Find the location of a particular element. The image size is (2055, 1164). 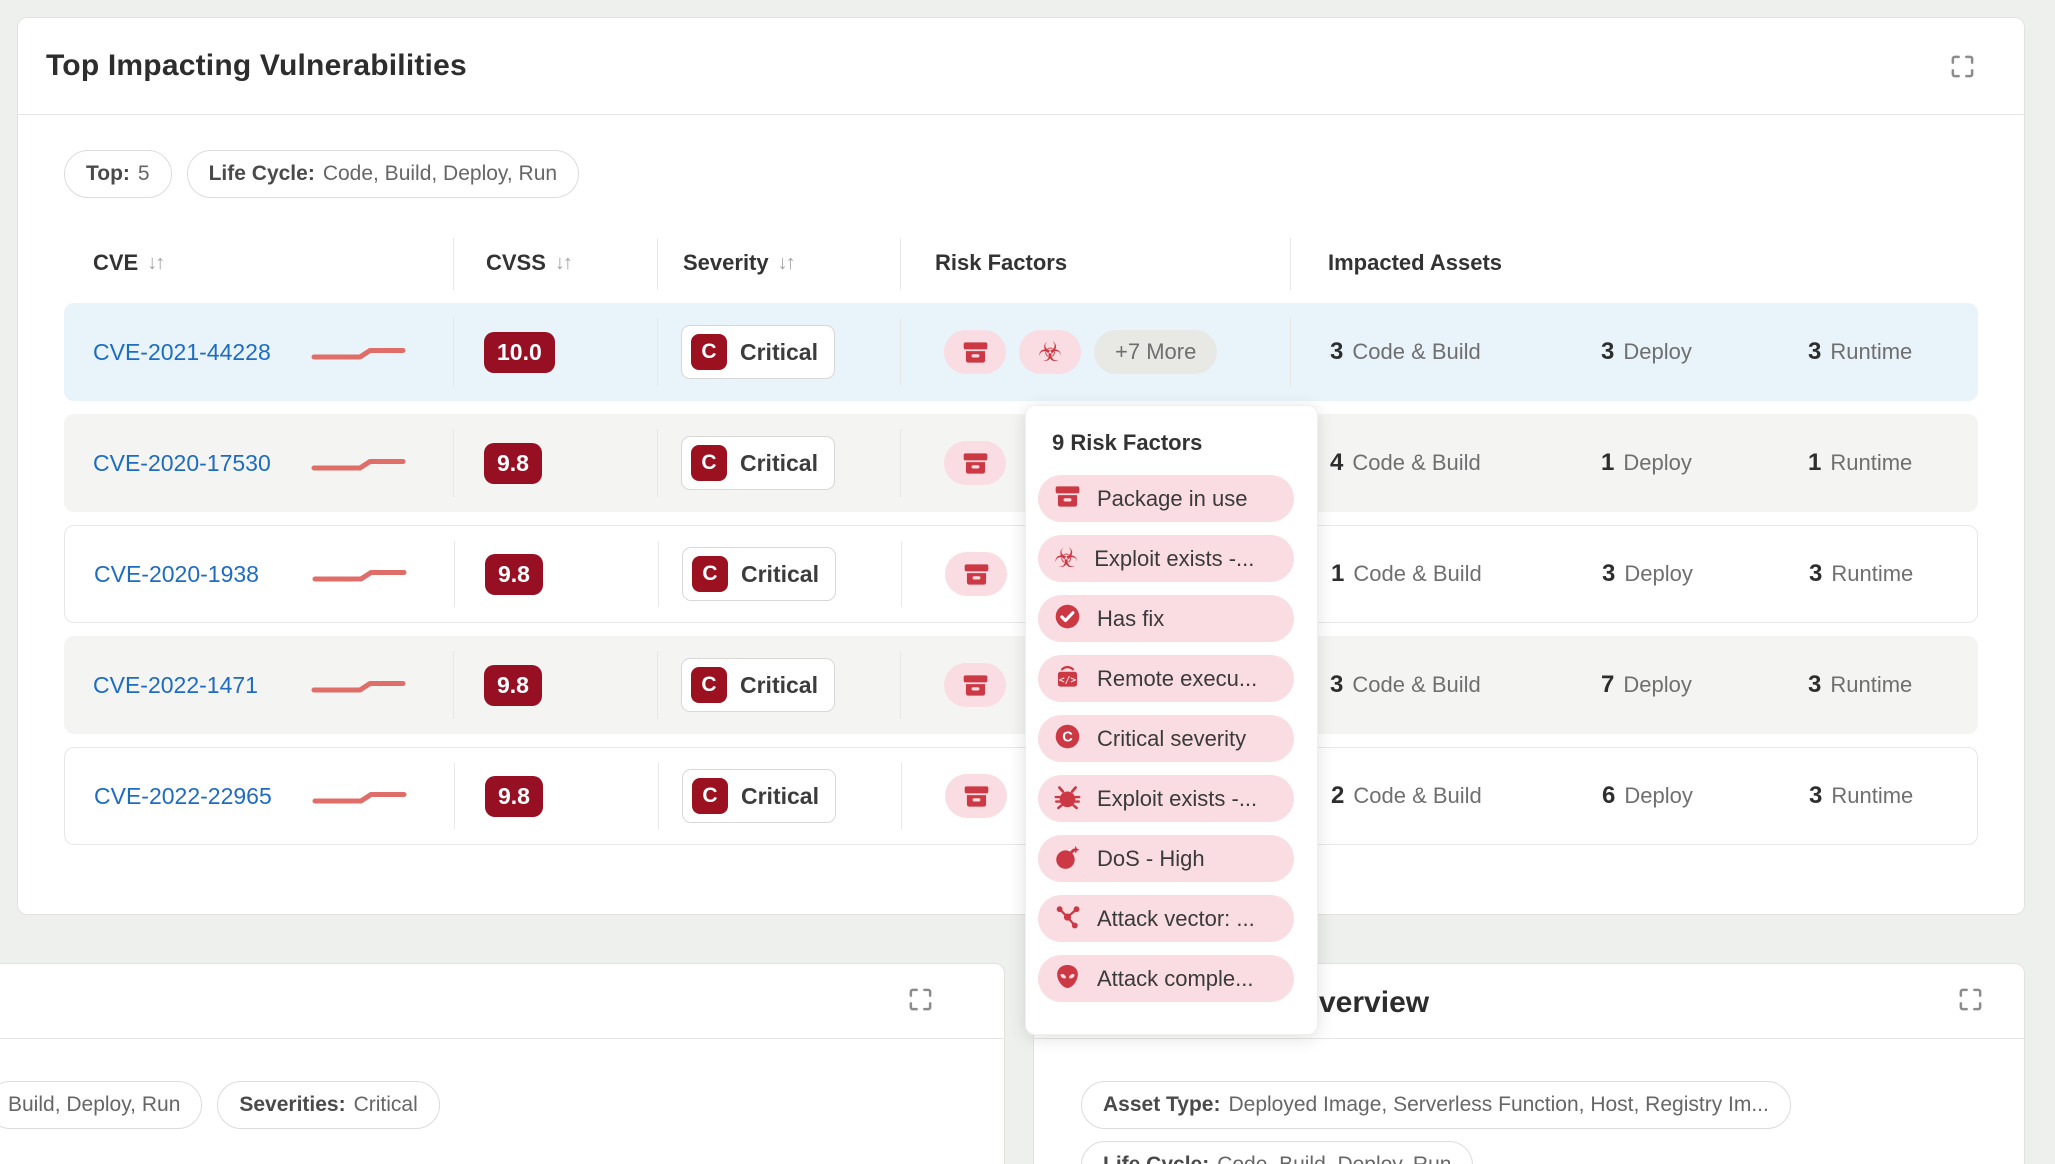

cve-link: CVE-2022-22965 is located at coordinates (183, 795).